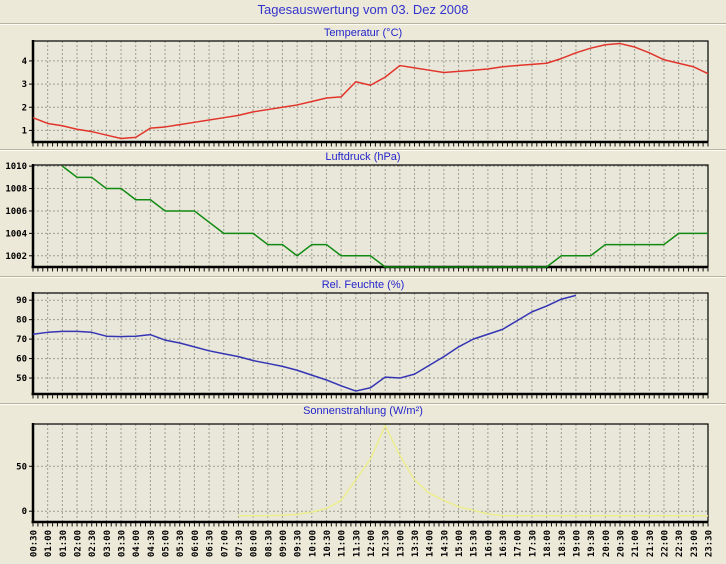  What do you see at coordinates (710, 543) in the screenshot?
I see `svg-text: 23:30` at bounding box center [710, 543].